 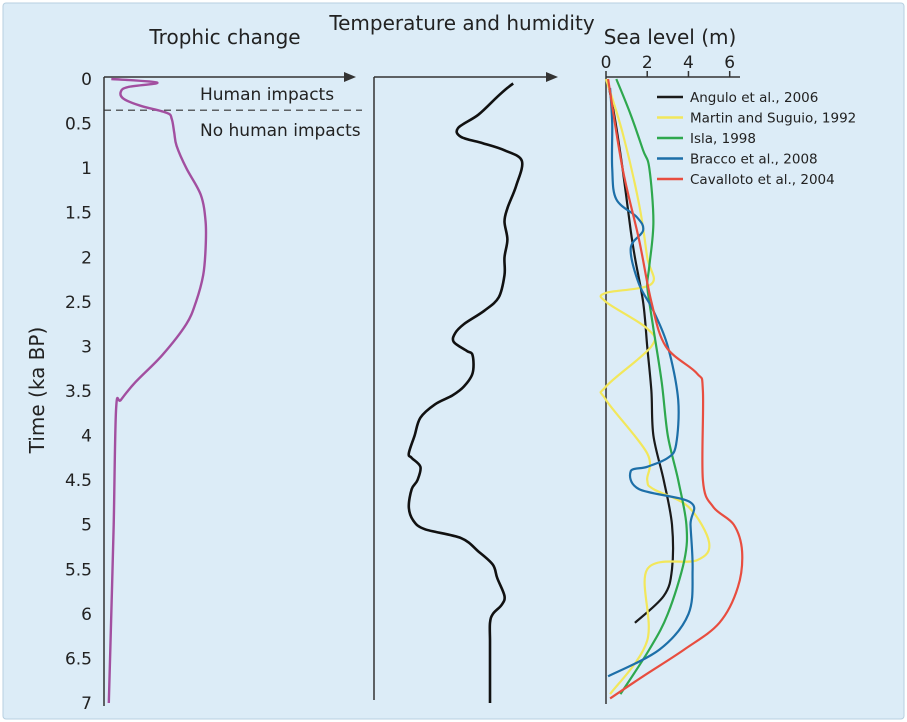 What do you see at coordinates (86, 704) in the screenshot?
I see `y-tick-label: 7` at bounding box center [86, 704].